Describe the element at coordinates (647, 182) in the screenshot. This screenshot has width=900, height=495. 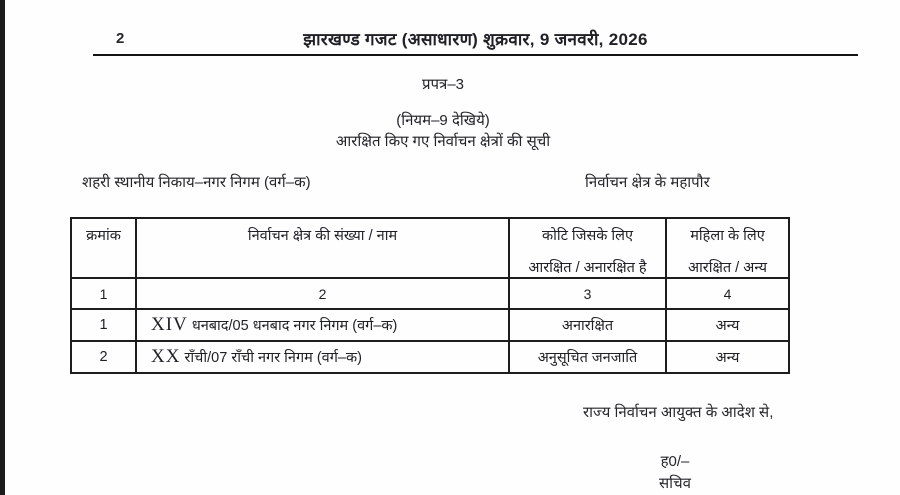
I see `constituency-mayor-label: निर्वाचन क्षेत्र के महापौर` at that location.